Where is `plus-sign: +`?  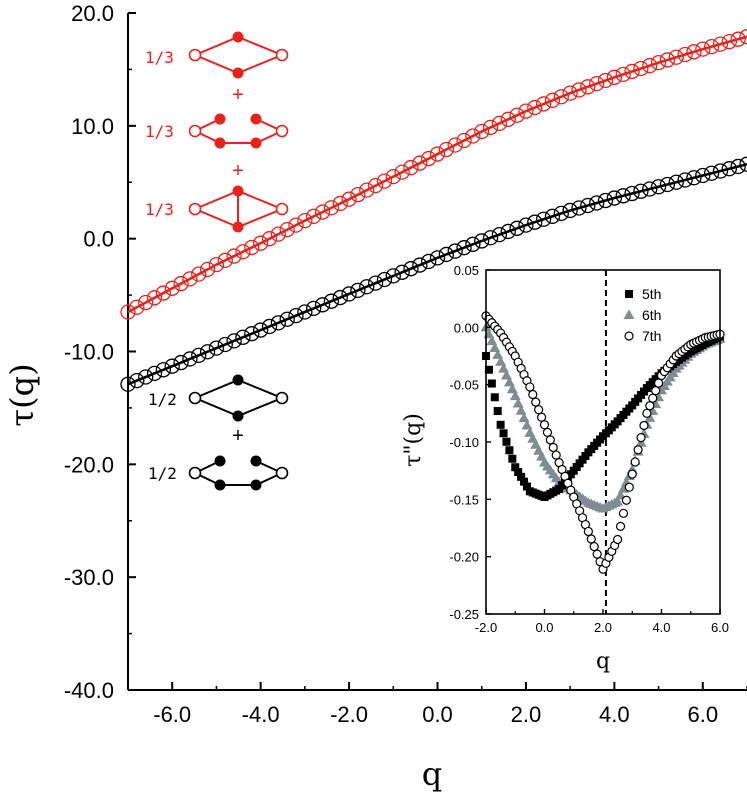
plus-sign: + is located at coordinates (238, 171).